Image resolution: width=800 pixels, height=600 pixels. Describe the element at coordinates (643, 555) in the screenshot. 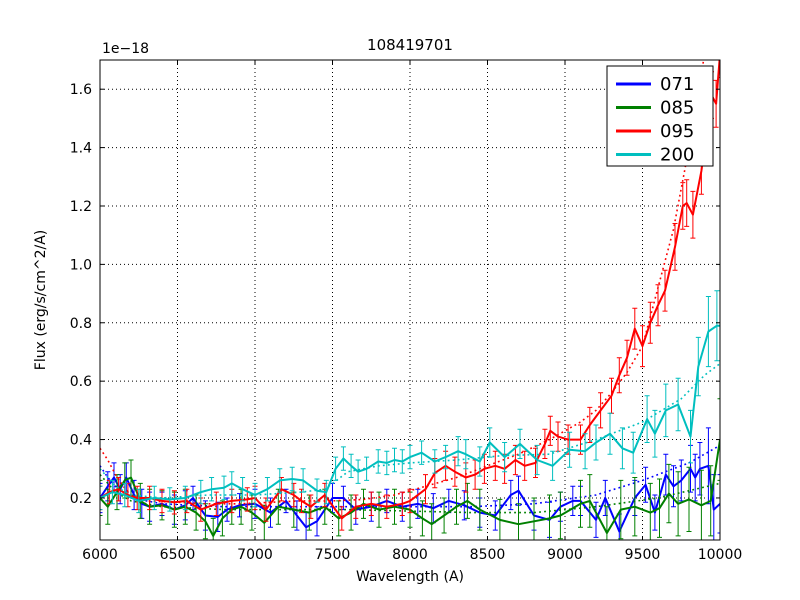

I see `x-tick-label: 9500` at that location.